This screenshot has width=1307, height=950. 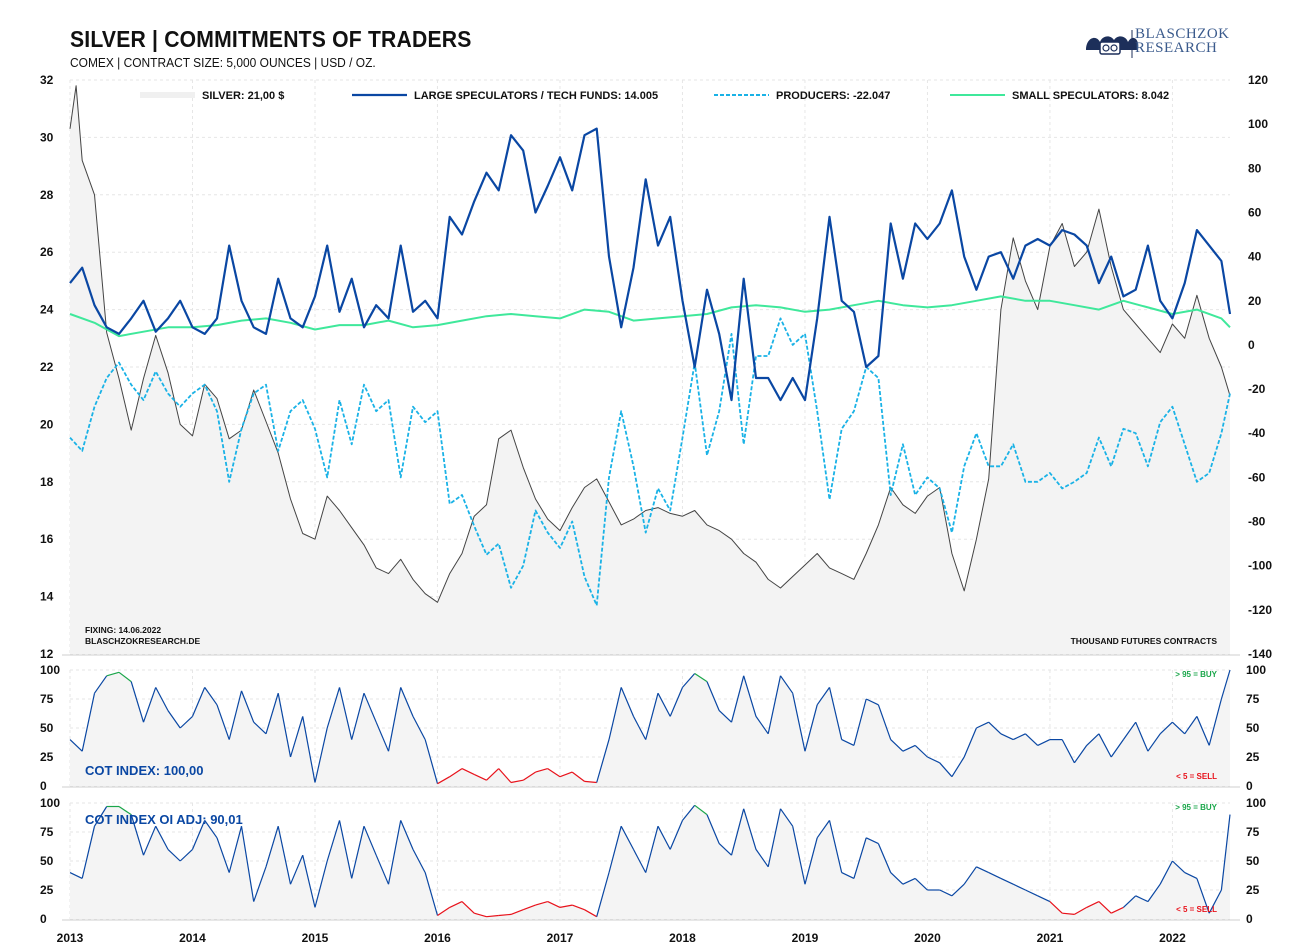 What do you see at coordinates (1253, 832) in the screenshot?
I see `index-right-tick-label: 75` at bounding box center [1253, 832].